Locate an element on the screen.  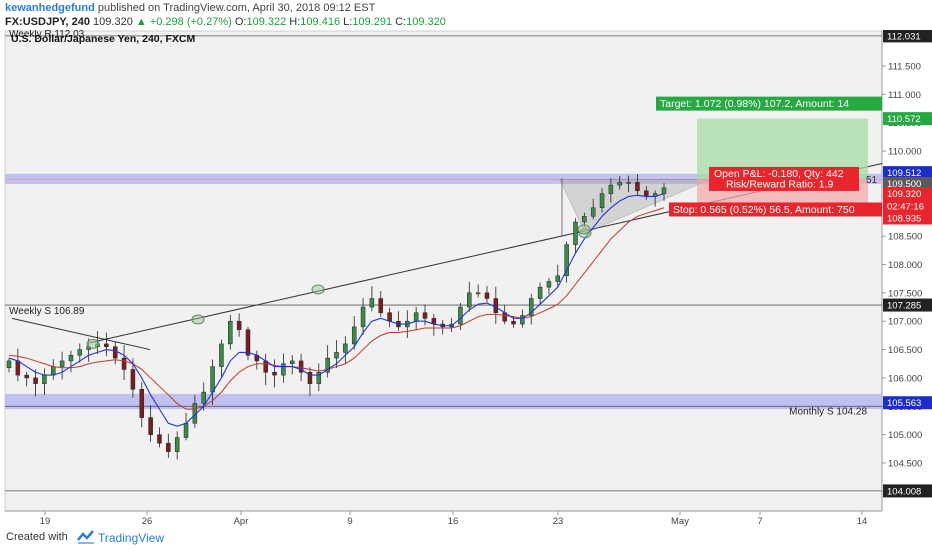
price-change: +0.298 (+0.27%) is located at coordinates (190, 22).